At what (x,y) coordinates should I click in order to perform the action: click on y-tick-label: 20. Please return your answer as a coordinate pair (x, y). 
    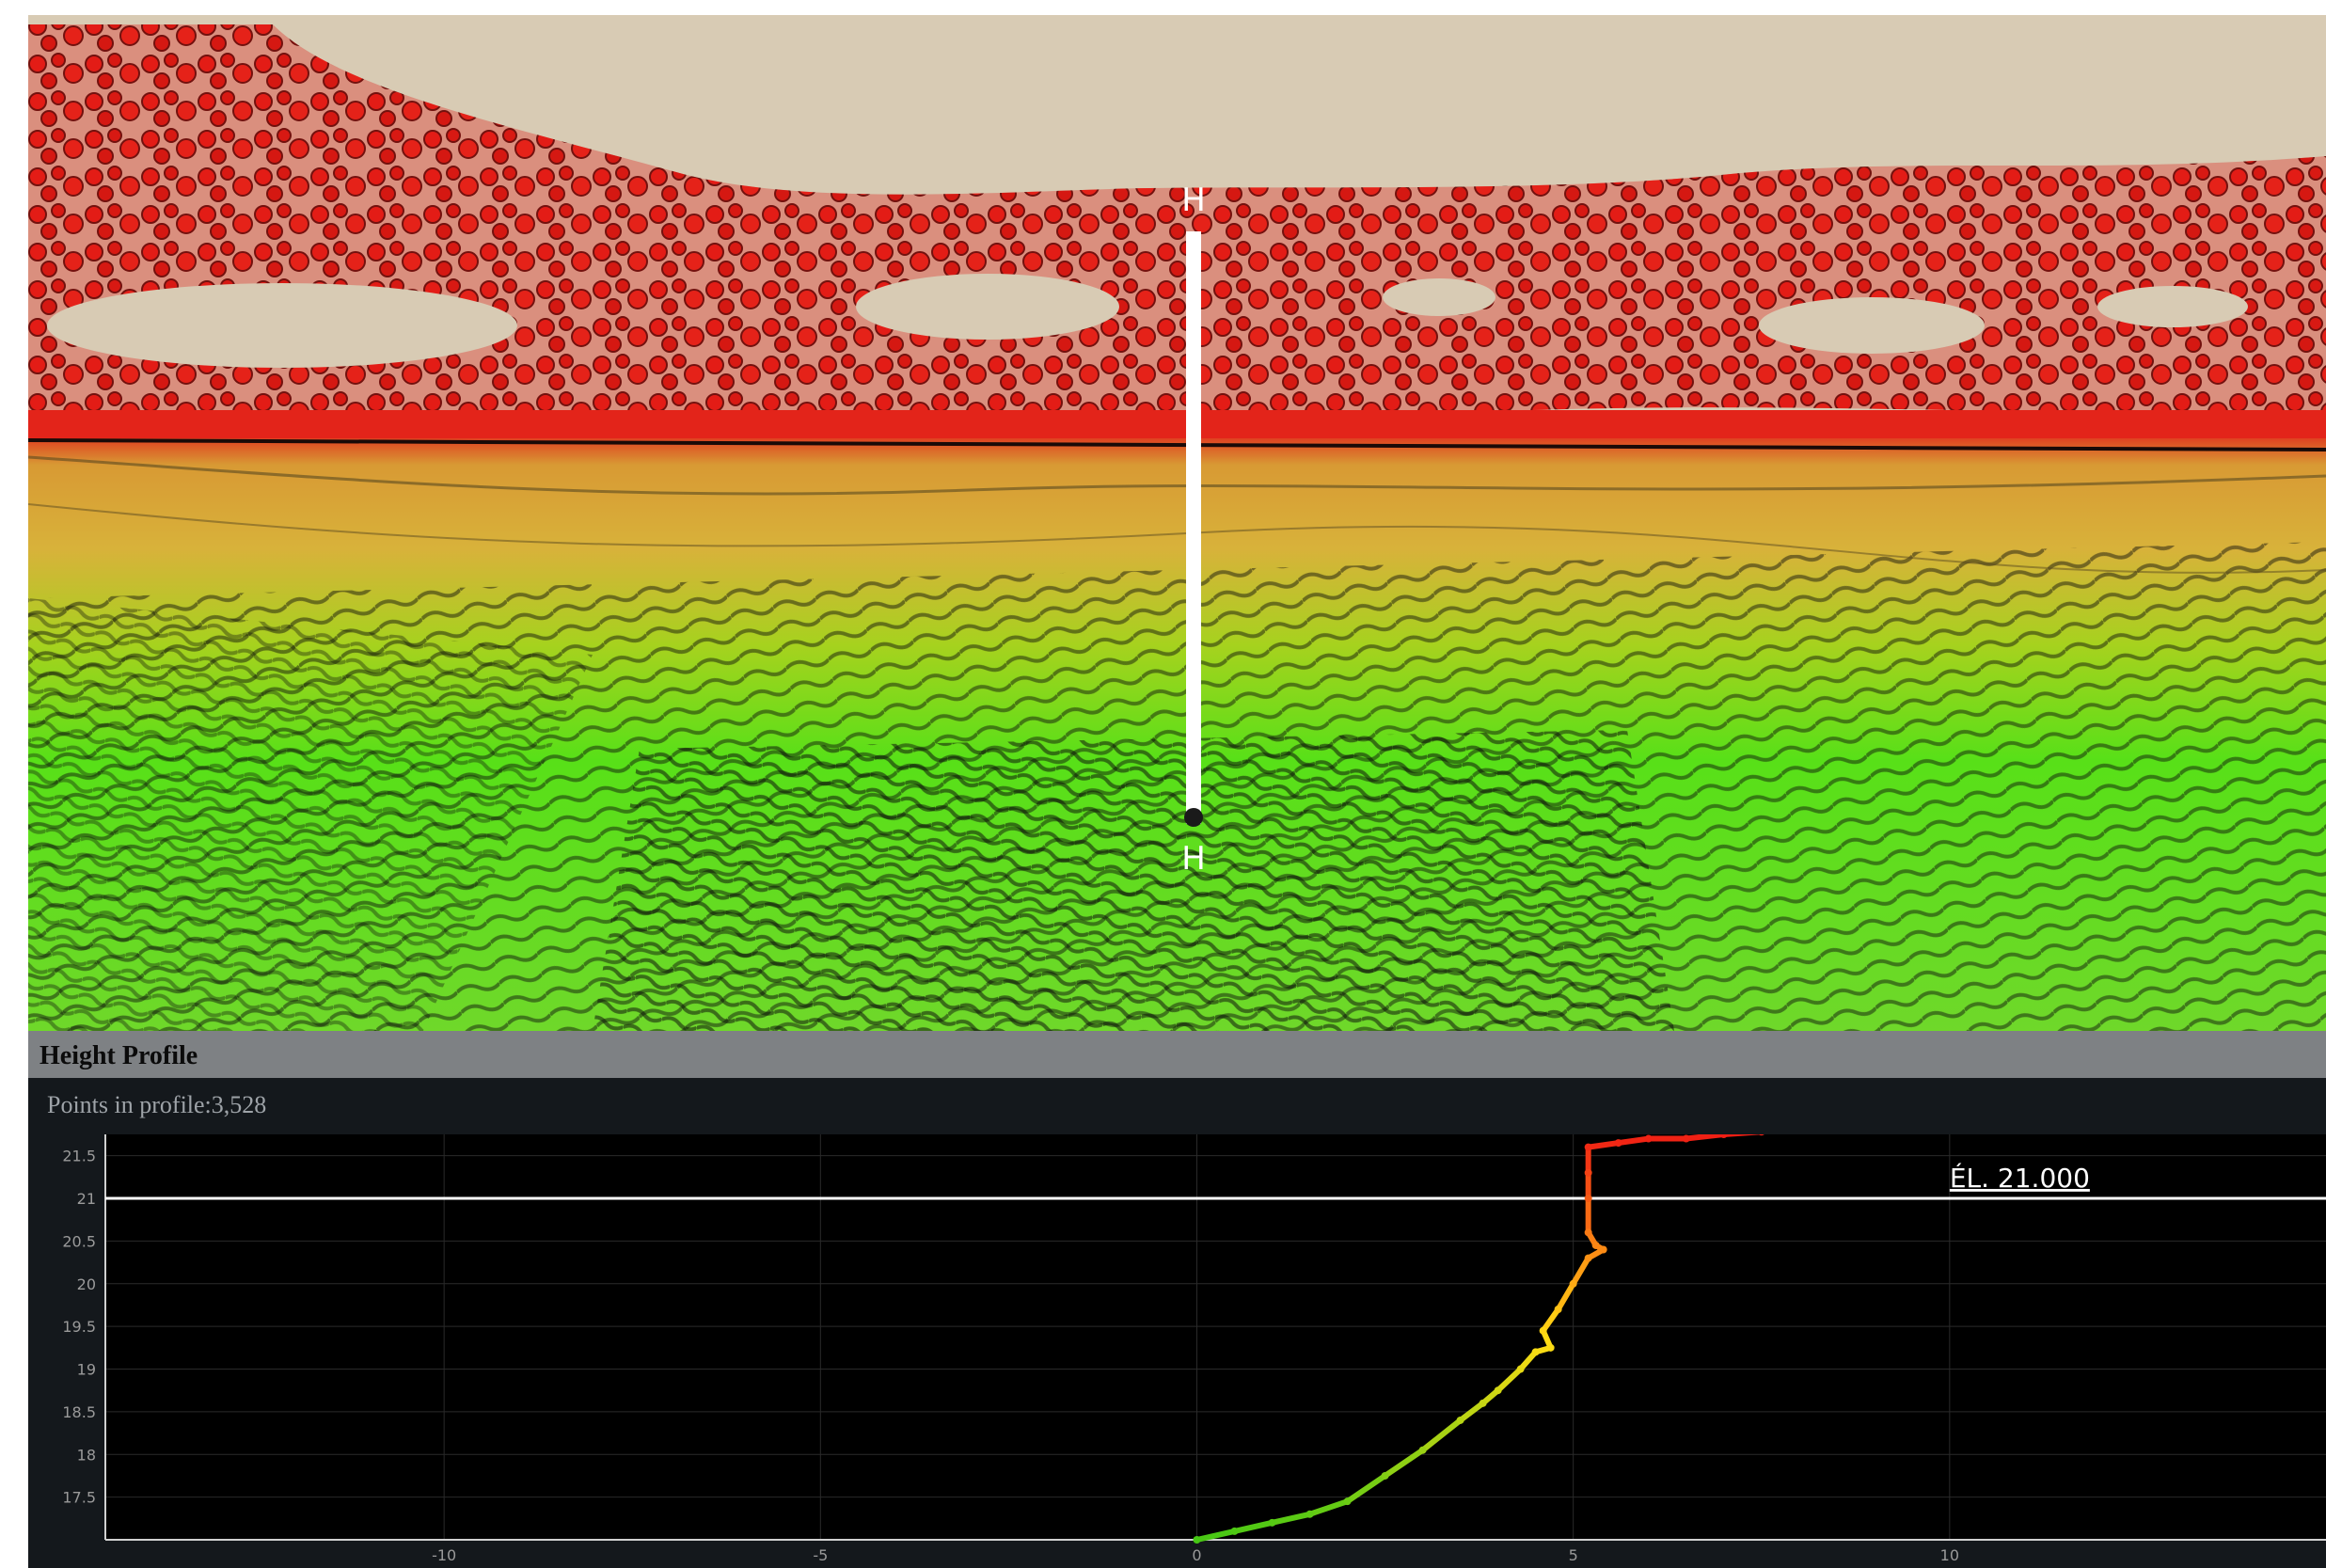
    Looking at the image, I should click on (87, 1284).